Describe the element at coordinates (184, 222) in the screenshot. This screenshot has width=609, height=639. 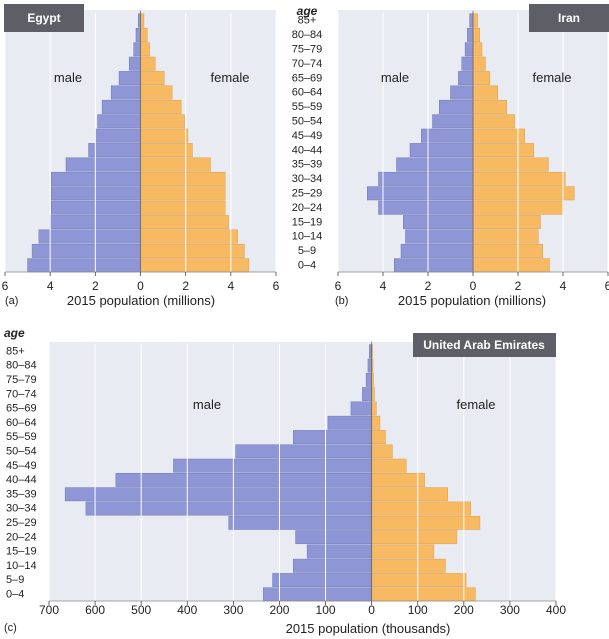
I see `egypt-female-bar-15–19` at that location.